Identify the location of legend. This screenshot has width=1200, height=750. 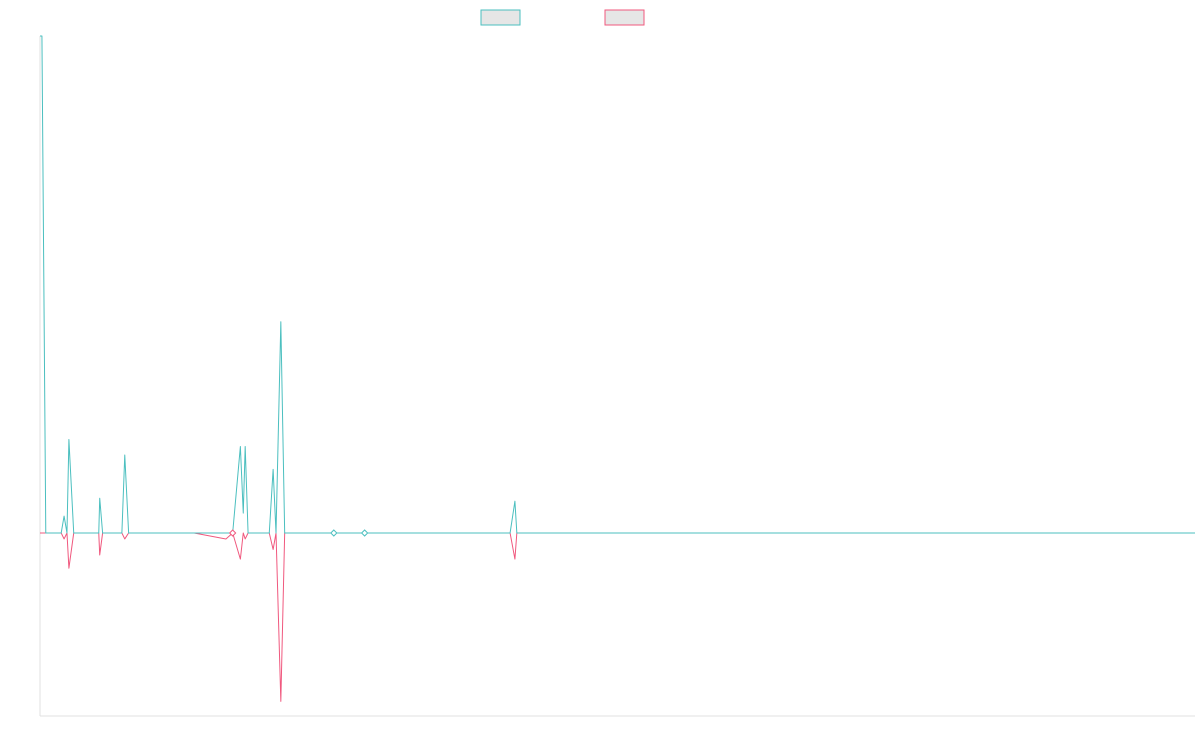
(562, 17).